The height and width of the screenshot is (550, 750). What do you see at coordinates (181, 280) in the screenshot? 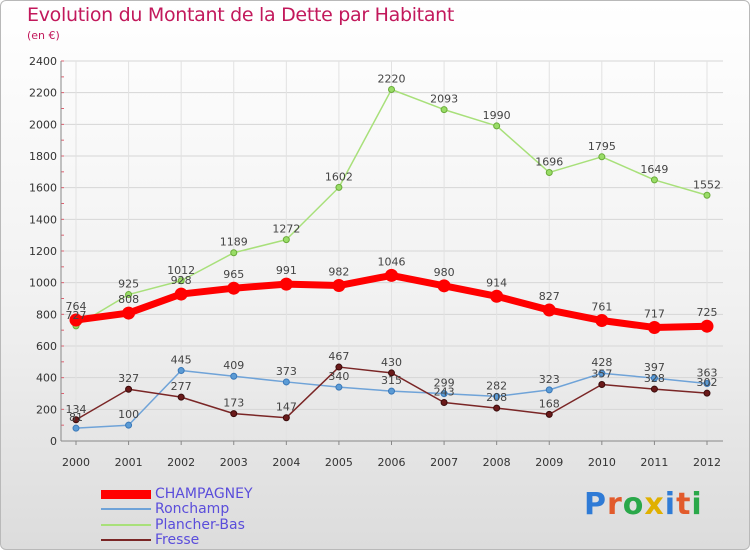
I see `data-label: 928` at bounding box center [181, 280].